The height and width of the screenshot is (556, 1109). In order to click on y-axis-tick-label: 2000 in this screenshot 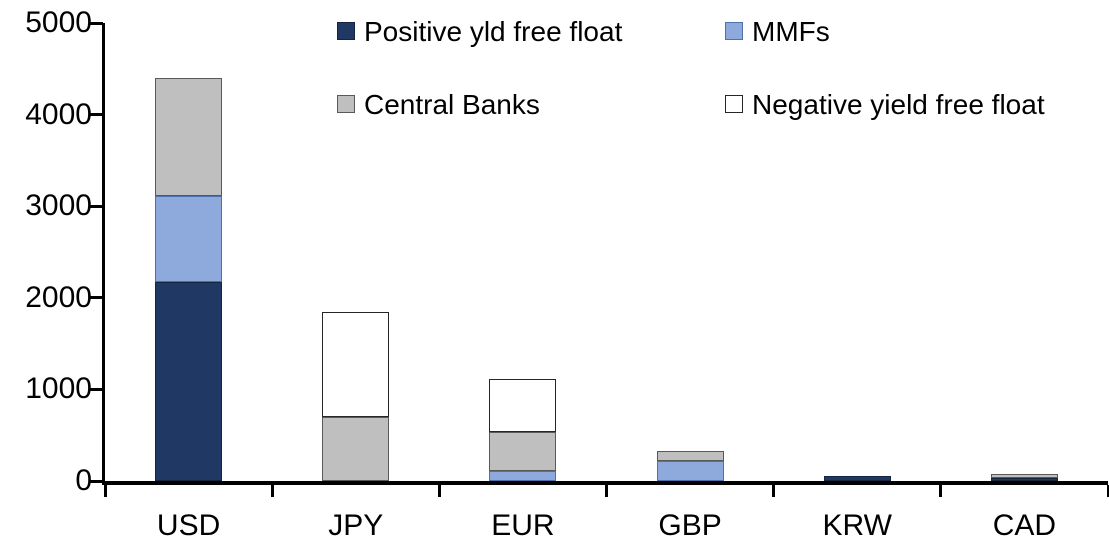, I will do `click(58, 297)`.